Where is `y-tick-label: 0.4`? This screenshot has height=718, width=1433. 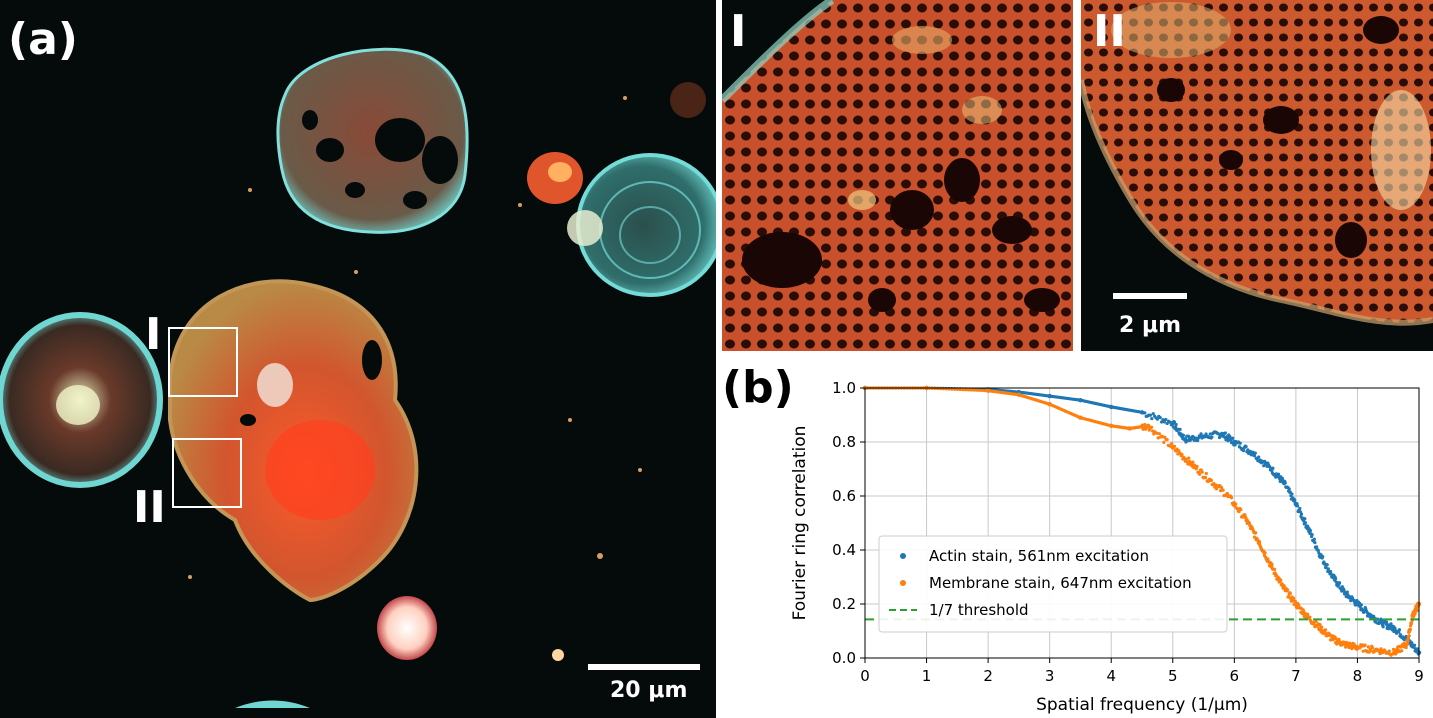
y-tick-label: 0.4 is located at coordinates (844, 550).